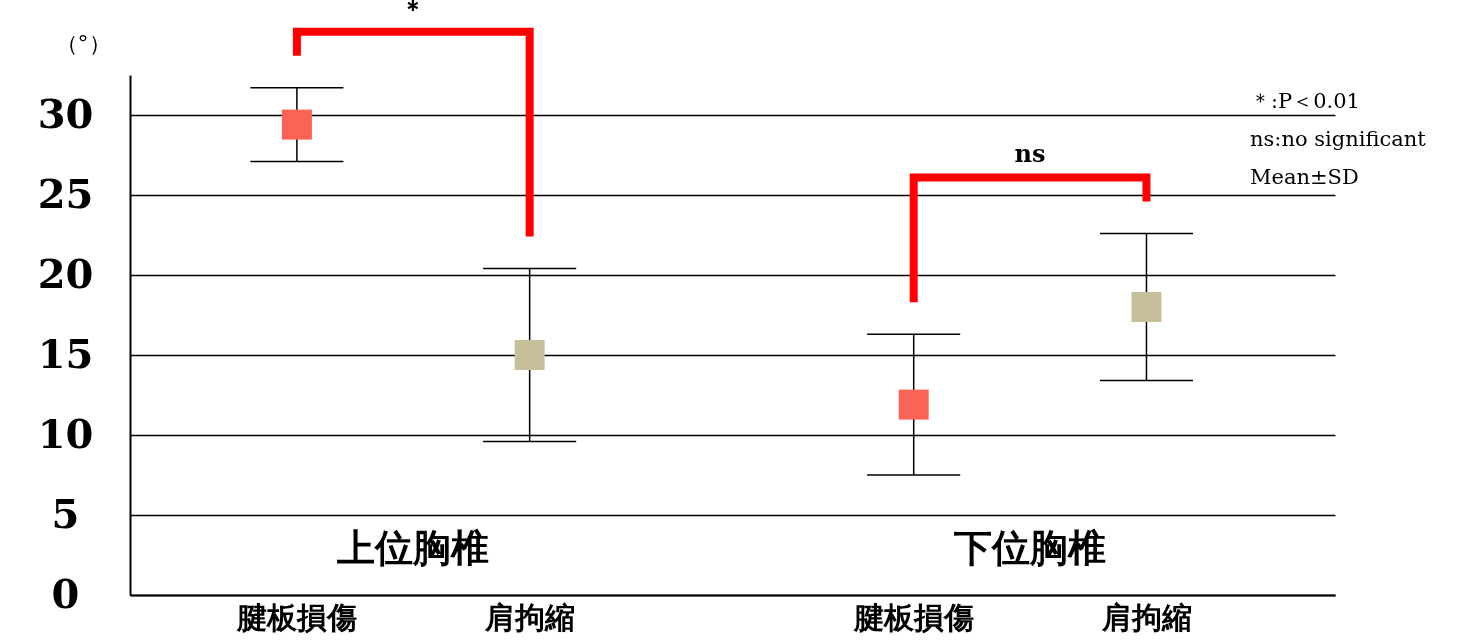 The image size is (1472, 642). I want to click on annotation: Mean±SD, so click(1304, 177).